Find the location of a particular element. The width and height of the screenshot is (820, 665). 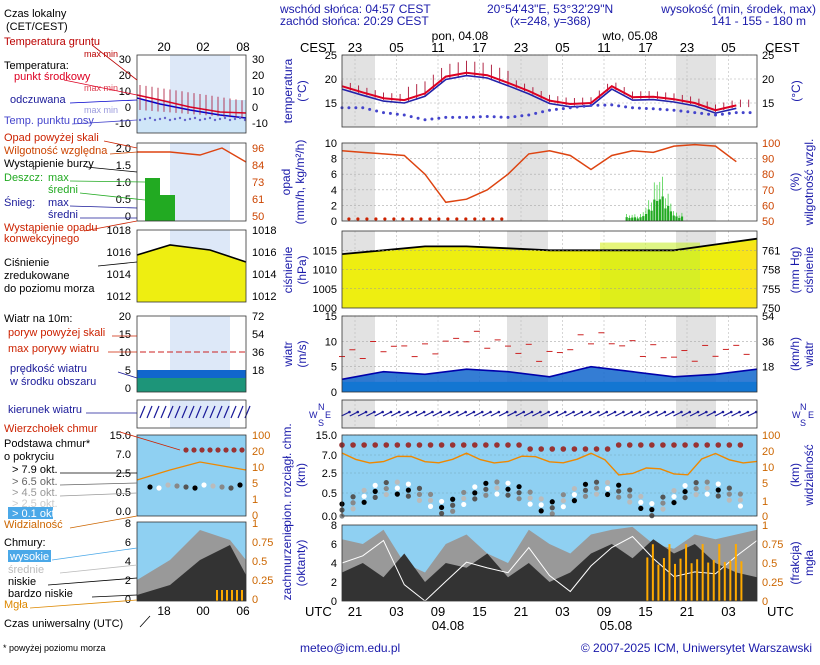

vis-ytick: 0 is located at coordinates (765, 517).